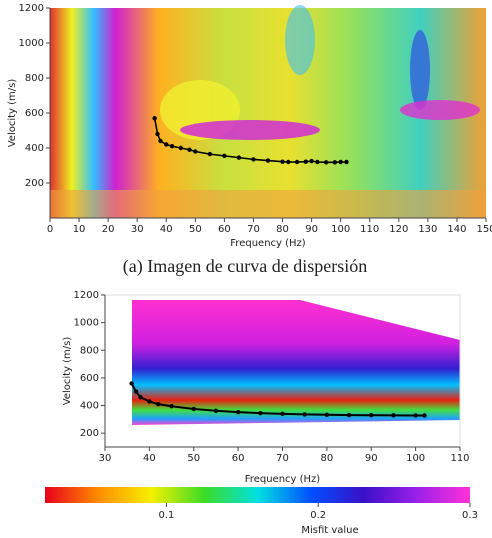 This screenshot has height=538, width=492. I want to click on colorbar-tick-label: 0.2, so click(318, 515).